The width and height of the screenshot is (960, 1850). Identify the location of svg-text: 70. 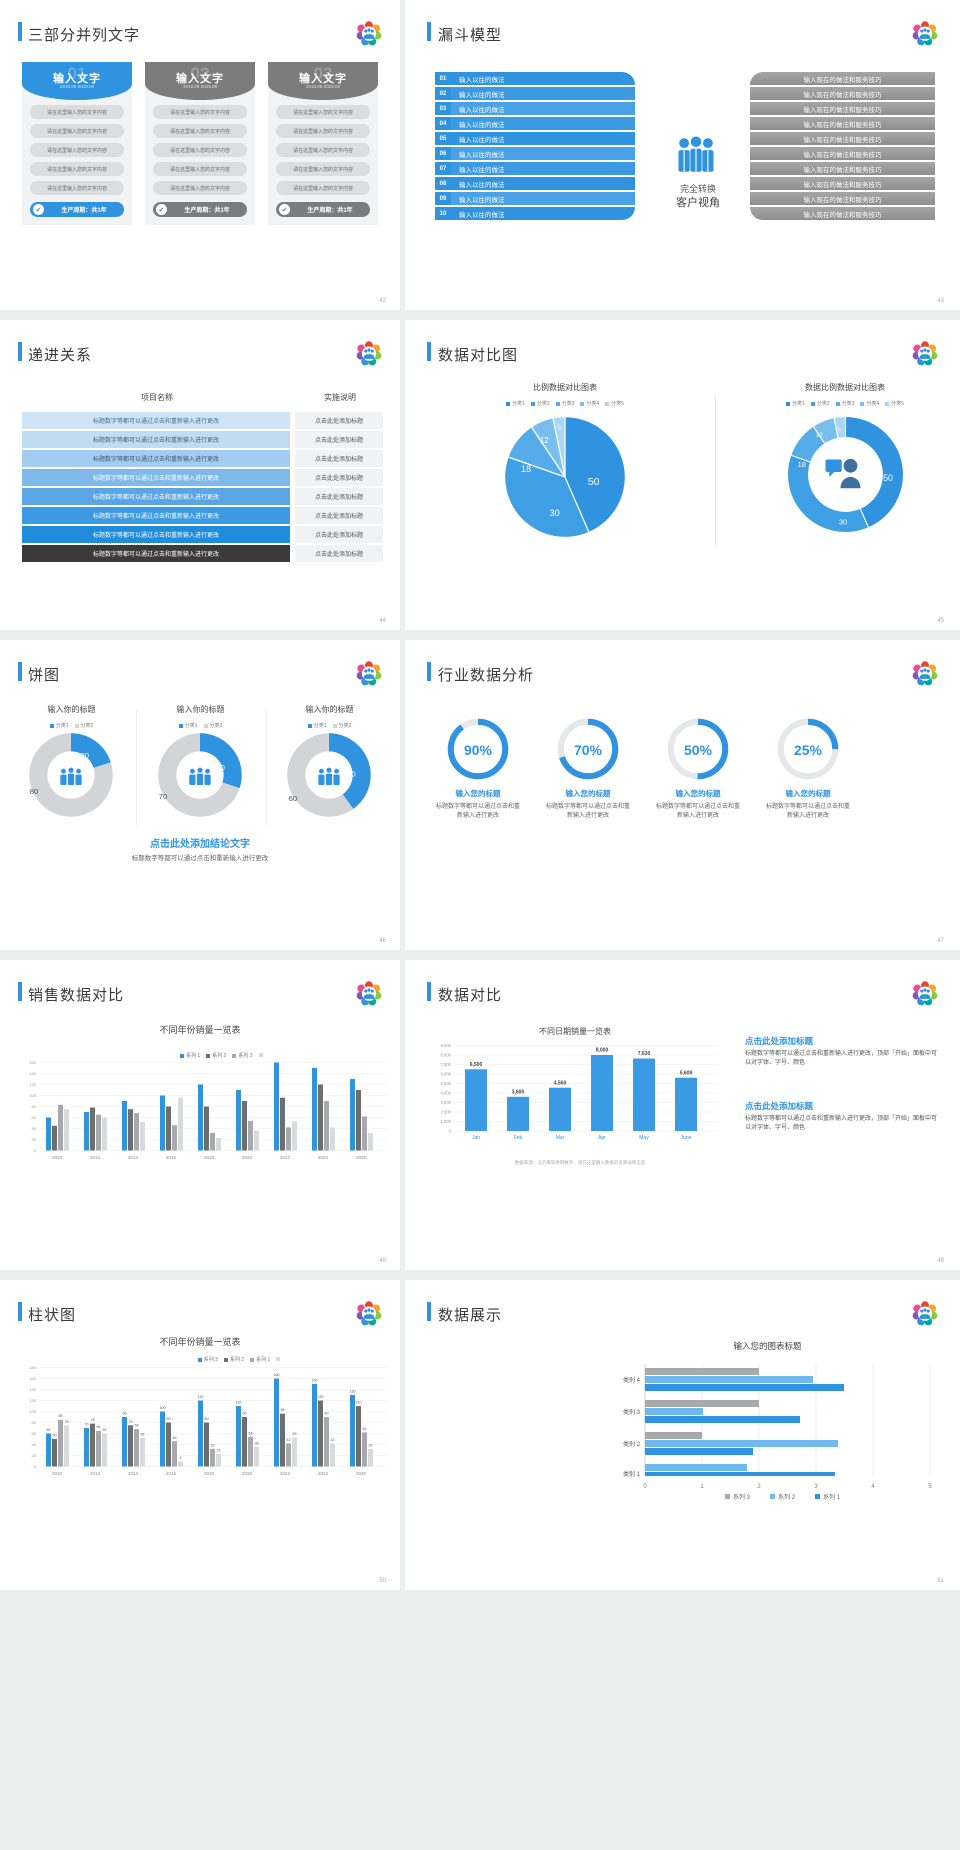
(87, 1425).